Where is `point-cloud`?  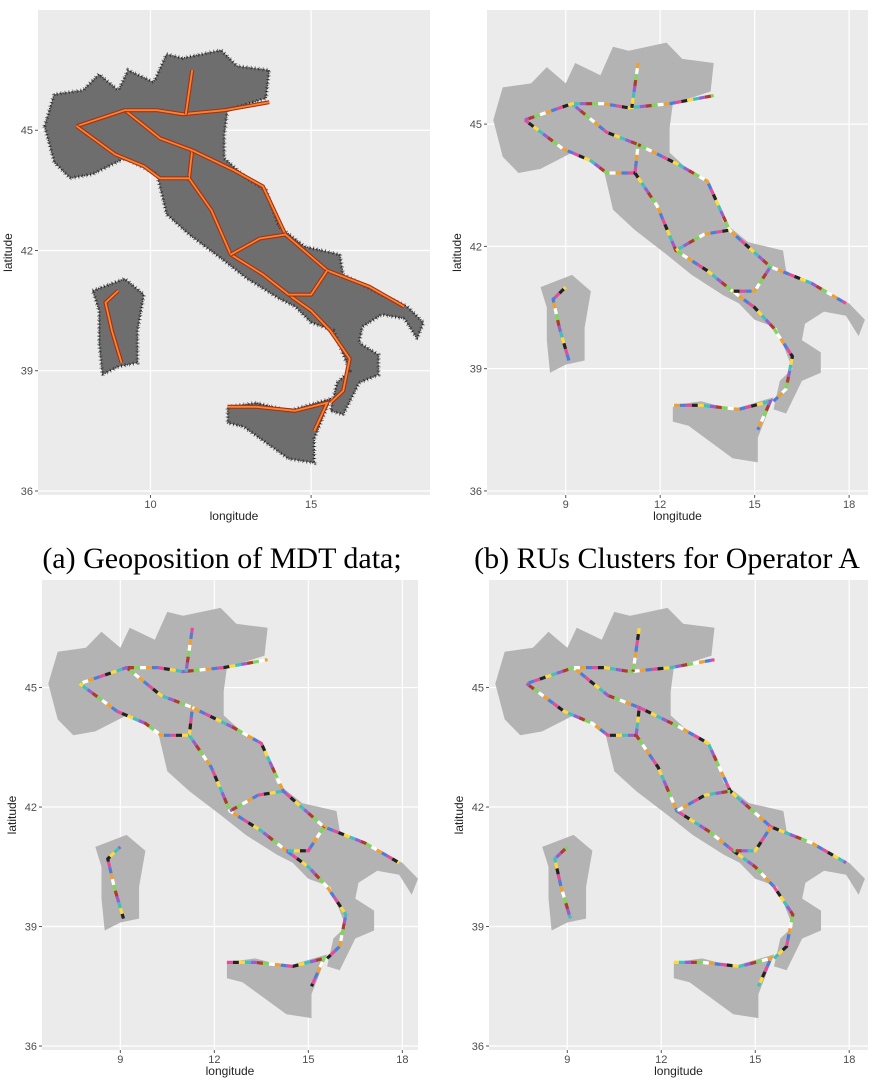 point-cloud is located at coordinates (279, 430).